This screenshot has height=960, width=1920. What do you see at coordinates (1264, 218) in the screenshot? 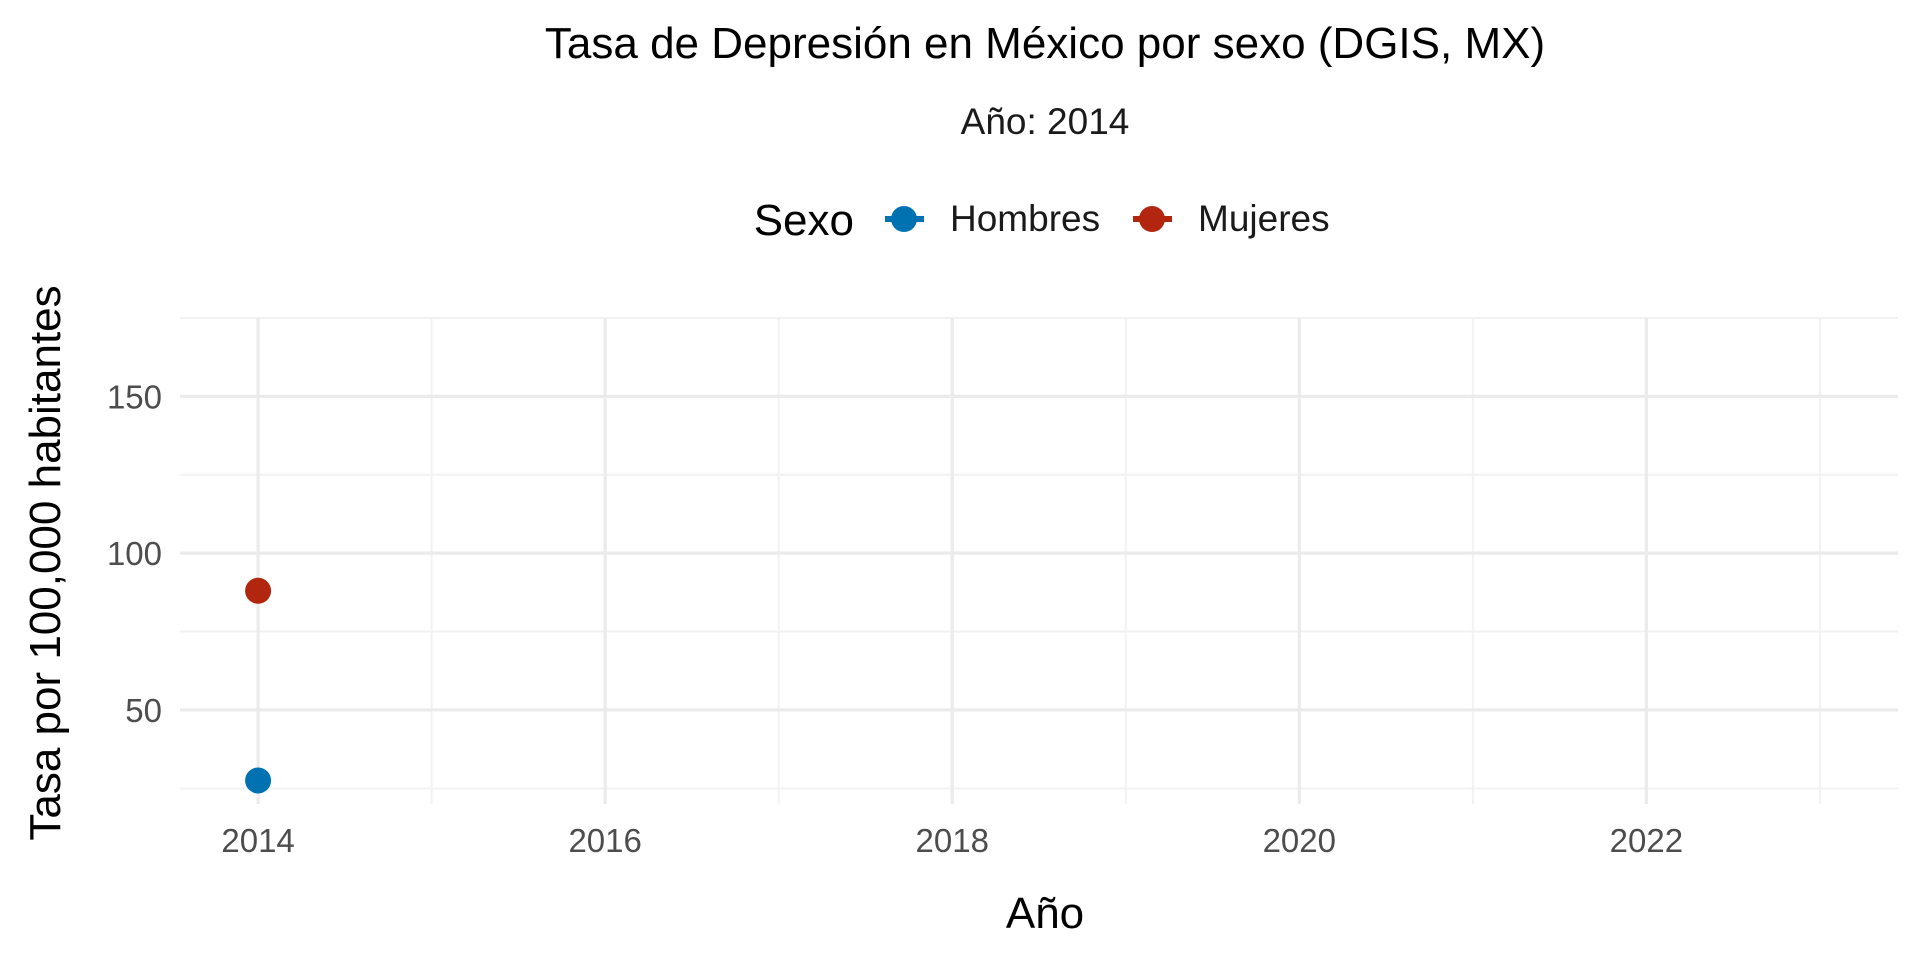
I see `legend-label-mujeres: Mujeres` at bounding box center [1264, 218].